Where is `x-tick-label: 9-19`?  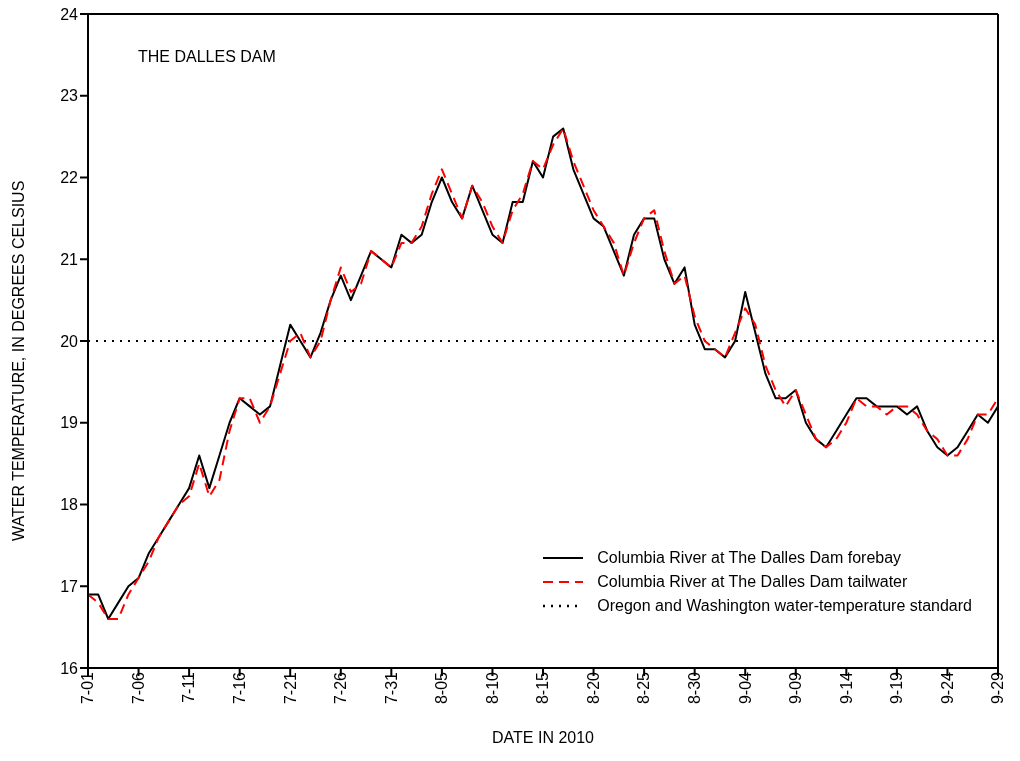
x-tick-label: 9-19 is located at coordinates (897, 688).